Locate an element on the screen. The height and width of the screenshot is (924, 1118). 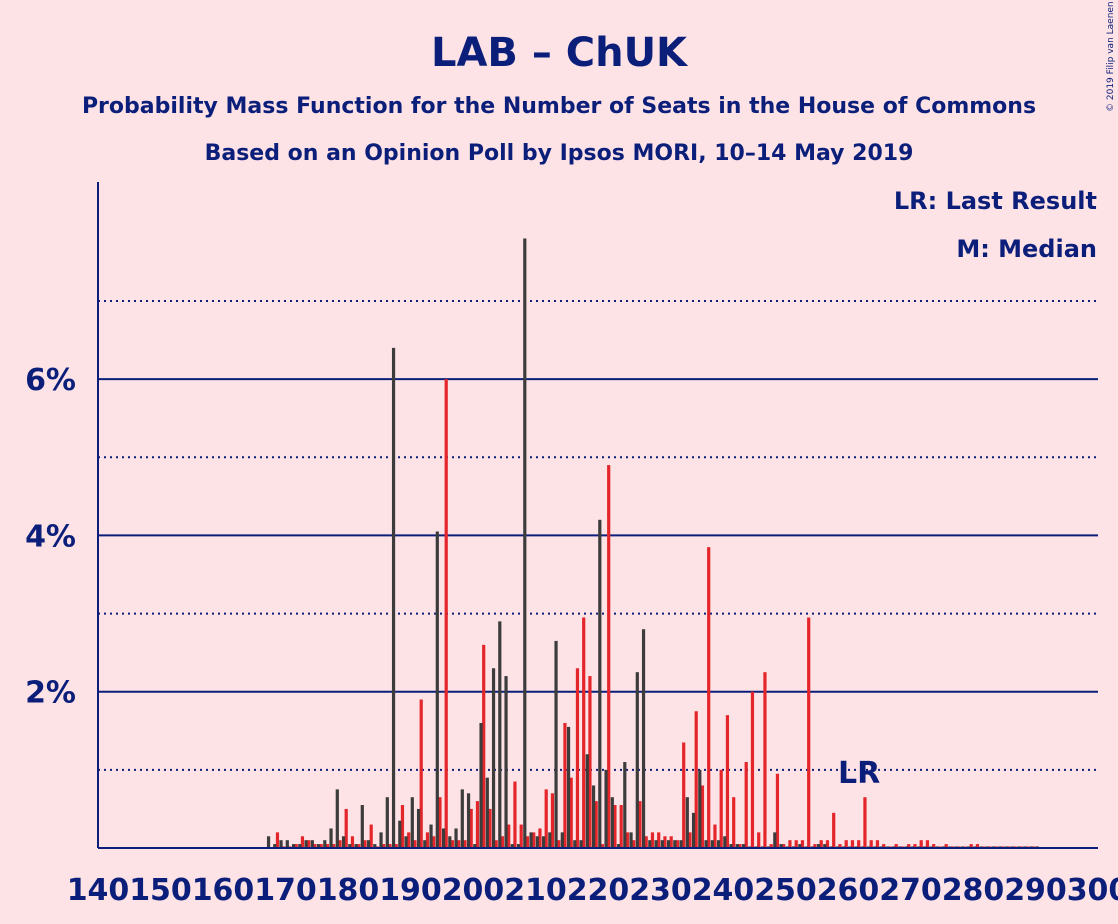
x-tick-label: 190 is located at coordinates (410, 890).